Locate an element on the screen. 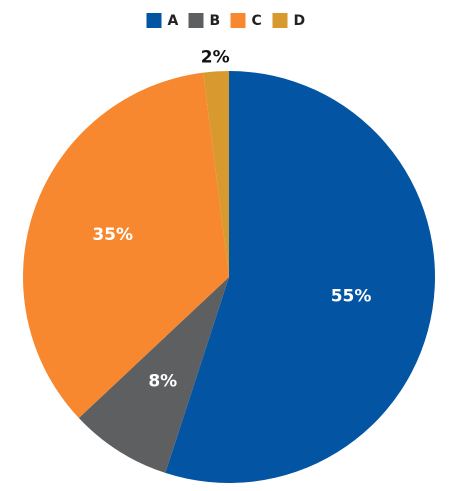  data-label: 2% is located at coordinates (215, 57).